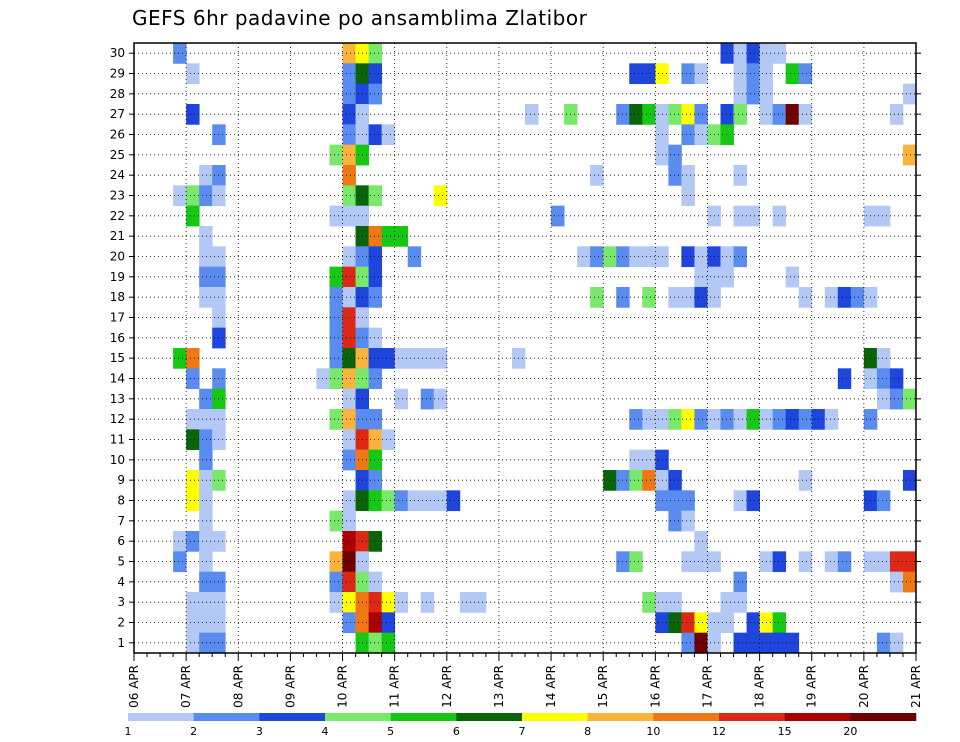 This screenshot has height=742, width=960. Describe the element at coordinates (121, 541) in the screenshot. I see `y-tick-label: 6` at that location.